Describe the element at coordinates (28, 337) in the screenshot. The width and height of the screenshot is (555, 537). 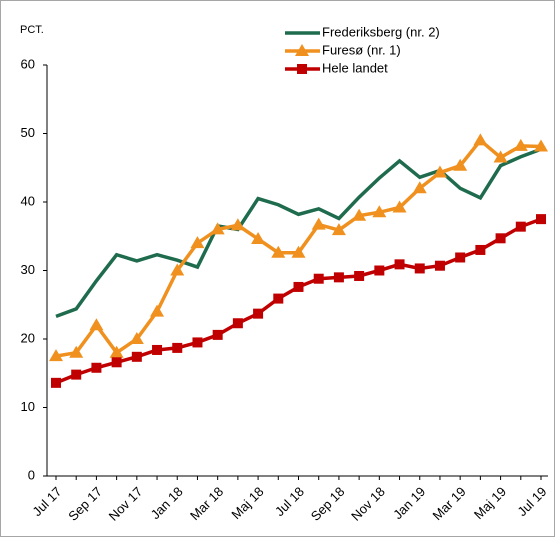
I see `y-tick-label: 20` at that location.